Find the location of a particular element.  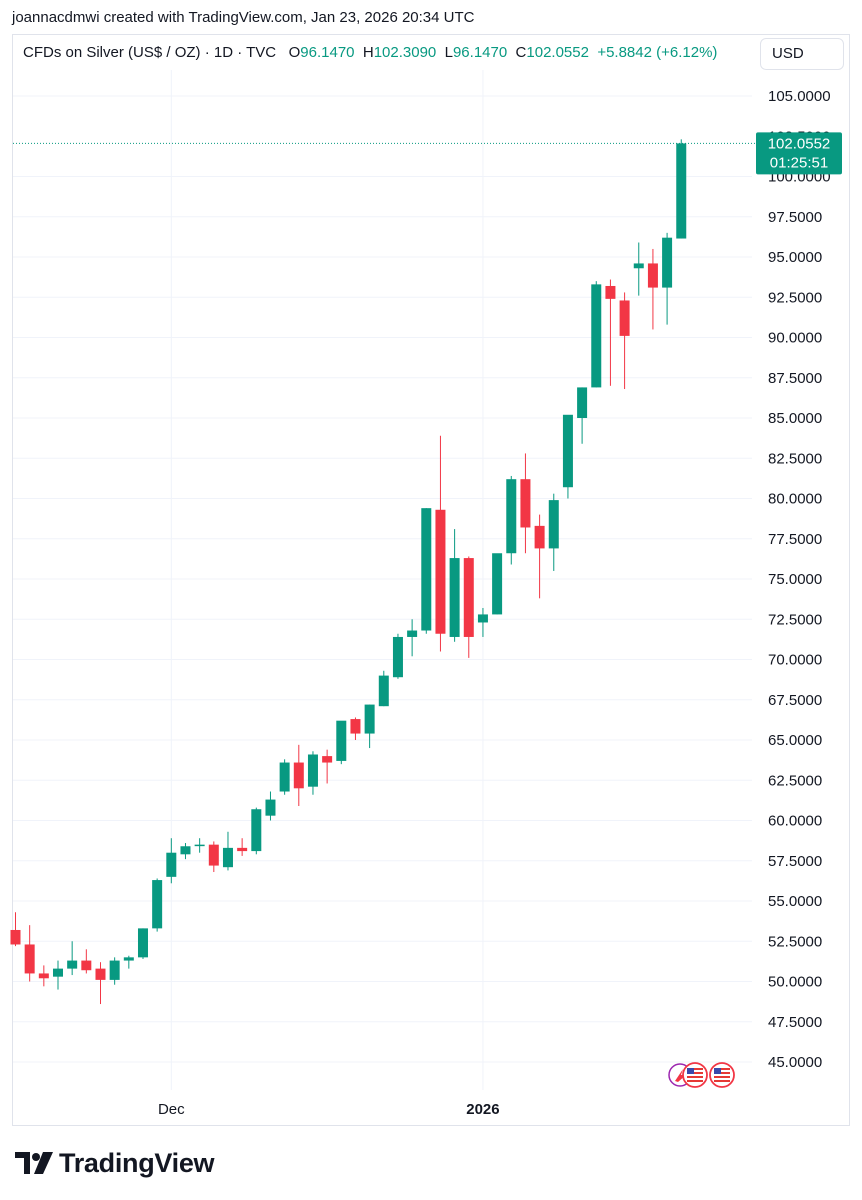

time-axis: Dec 2026 is located at coordinates (329, 1109).